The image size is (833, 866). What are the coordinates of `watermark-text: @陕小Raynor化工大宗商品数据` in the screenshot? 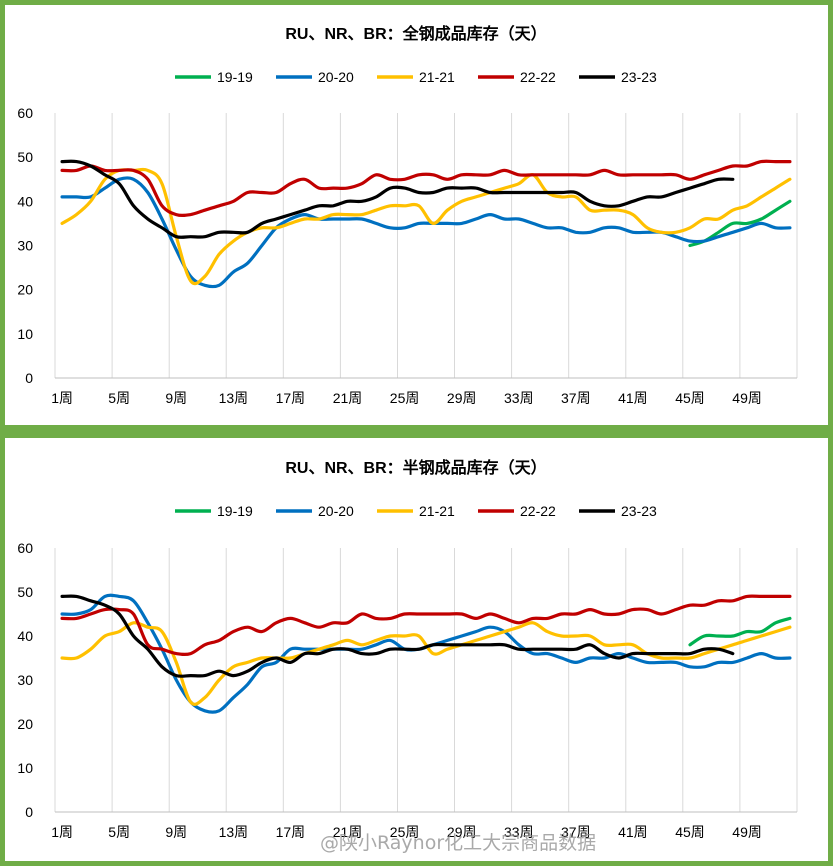 It's located at (458, 843).